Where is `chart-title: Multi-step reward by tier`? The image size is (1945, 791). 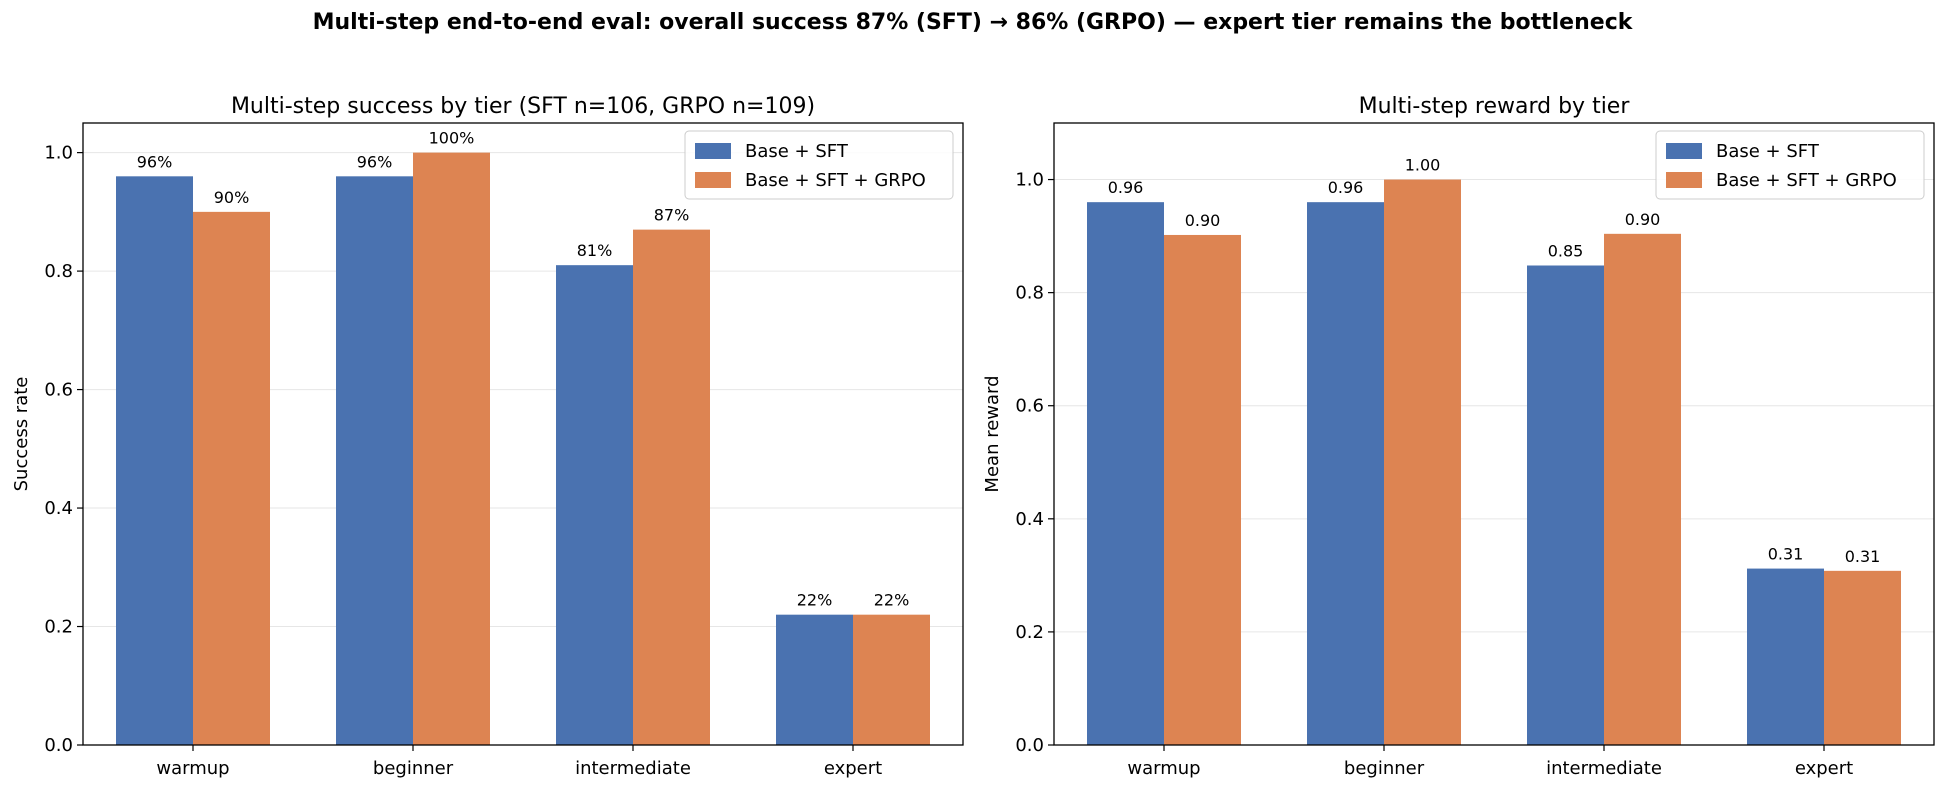
chart-title: Multi-step reward by tier is located at coordinates (1495, 106).